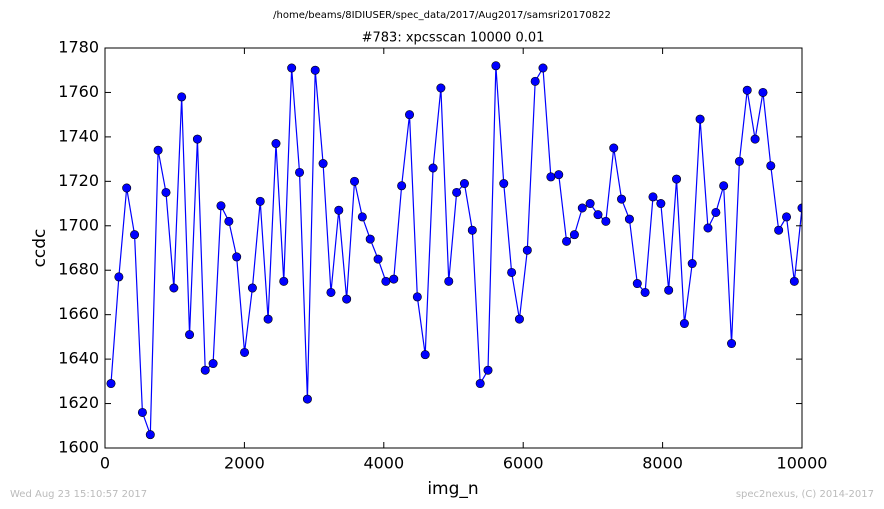  What do you see at coordinates (78, 269) in the screenshot?
I see `y-tick-label: 1680` at bounding box center [78, 269].